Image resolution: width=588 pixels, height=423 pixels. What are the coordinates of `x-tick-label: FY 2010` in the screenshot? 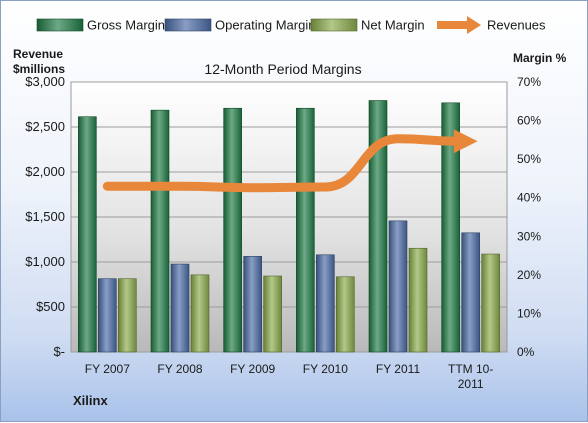 It's located at (325, 369).